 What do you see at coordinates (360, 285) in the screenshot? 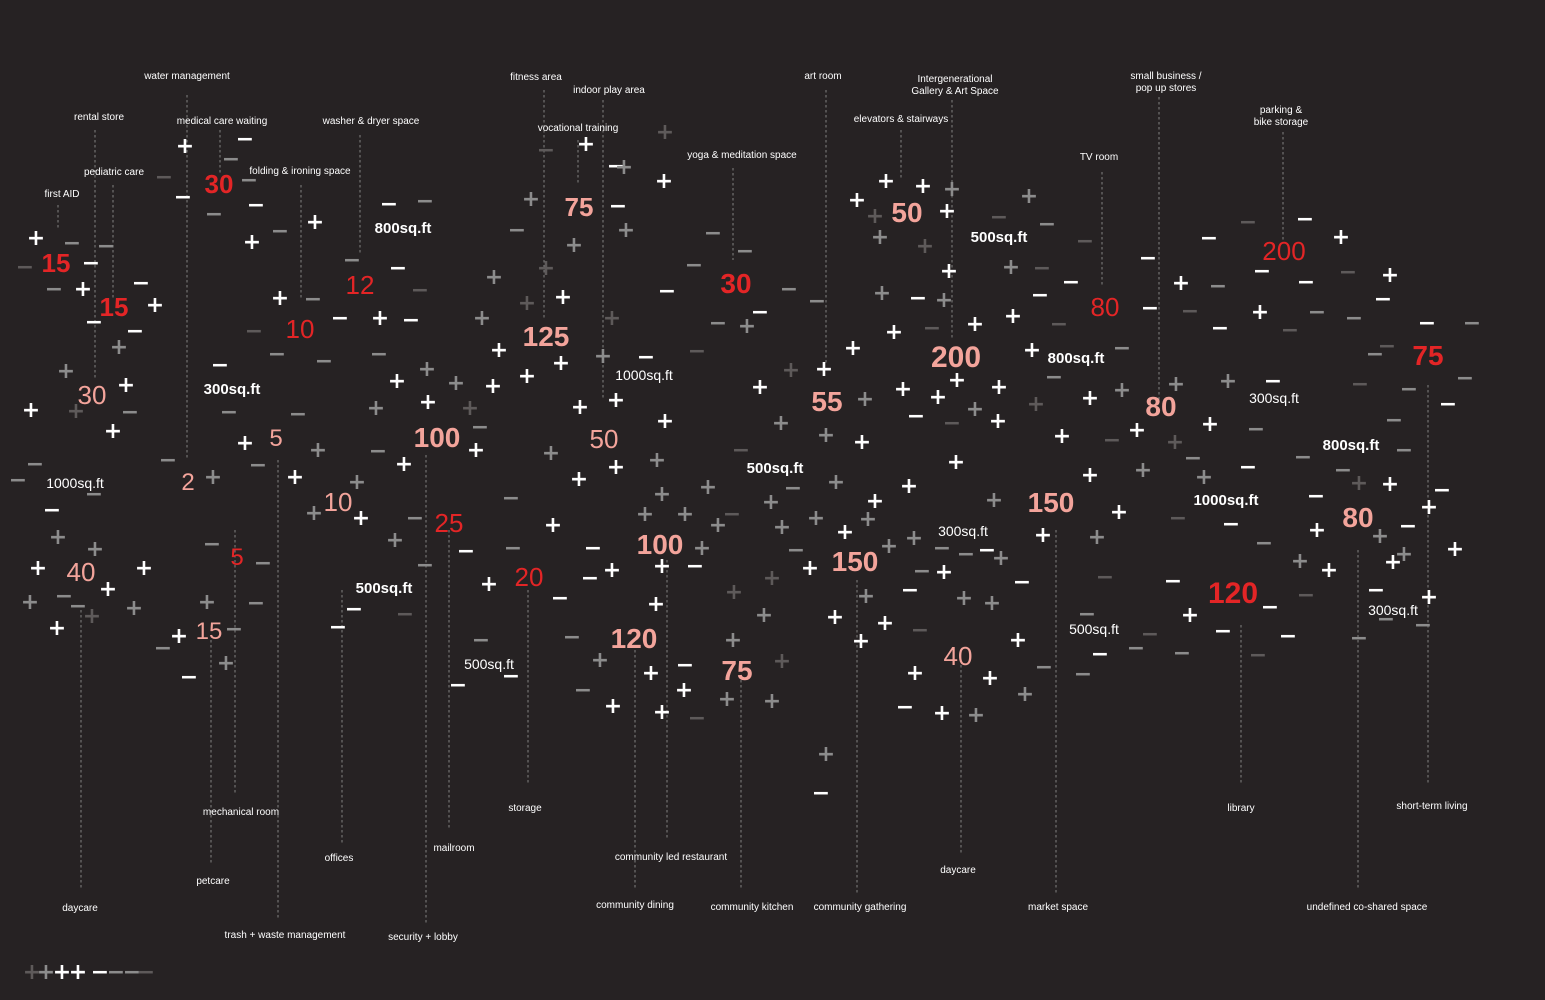
I see `occupancy-number: 12` at bounding box center [360, 285].